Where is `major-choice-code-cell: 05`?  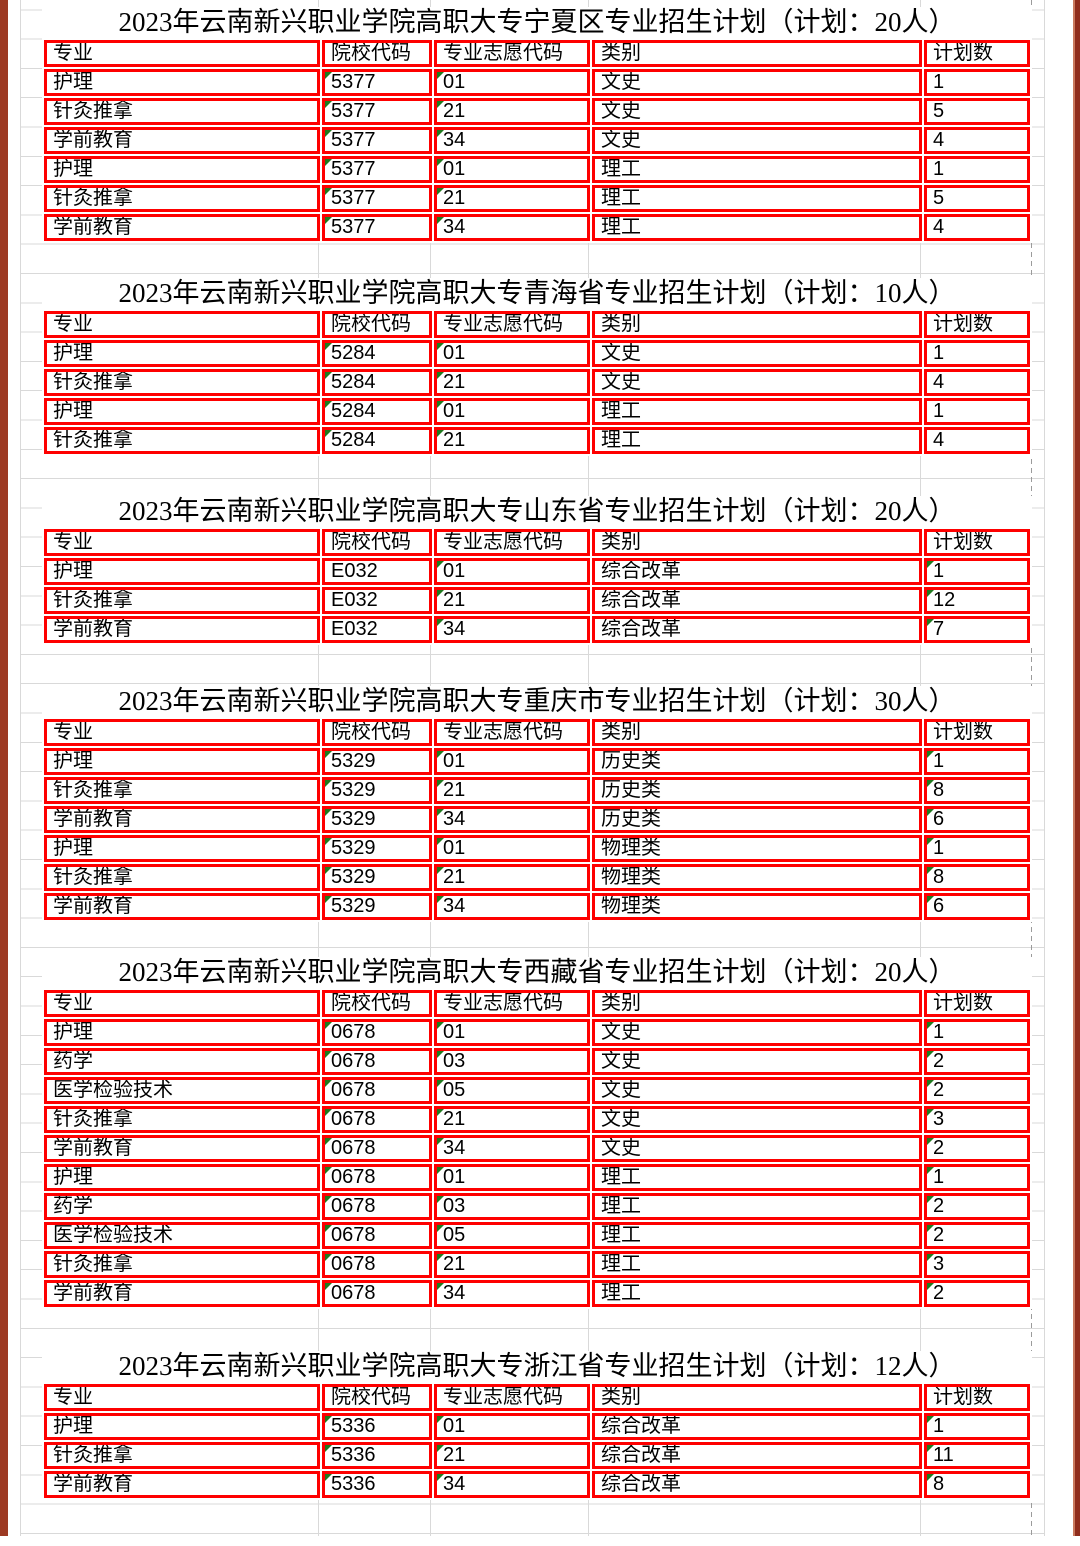
major-choice-code-cell: 05 is located at coordinates (512, 1235).